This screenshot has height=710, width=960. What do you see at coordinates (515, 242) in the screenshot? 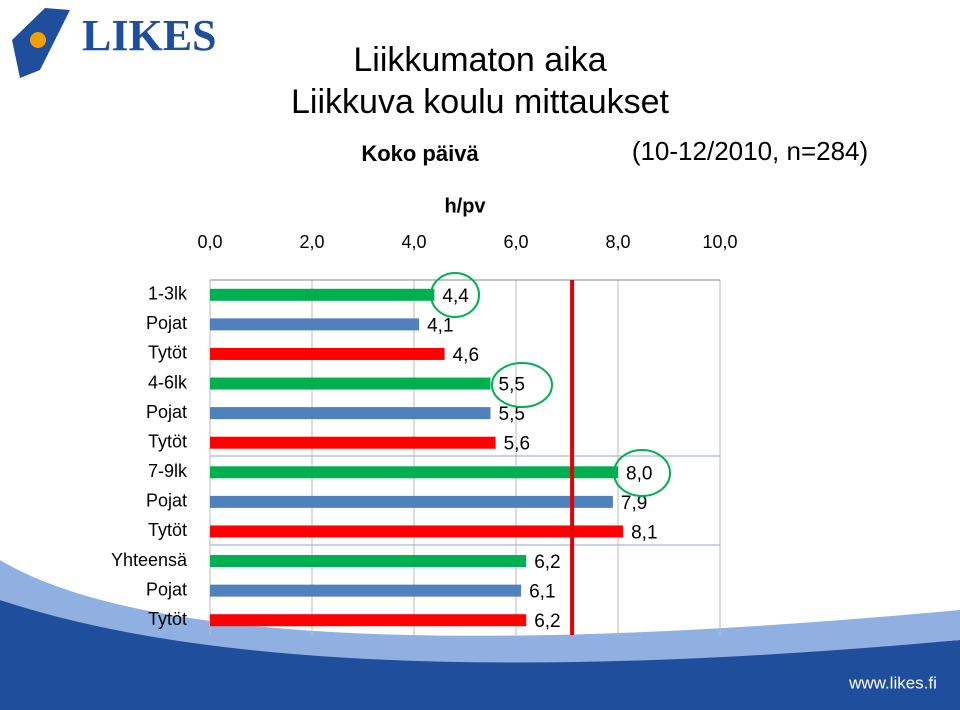
I see `x-tick-label: 6,0` at bounding box center [515, 242].